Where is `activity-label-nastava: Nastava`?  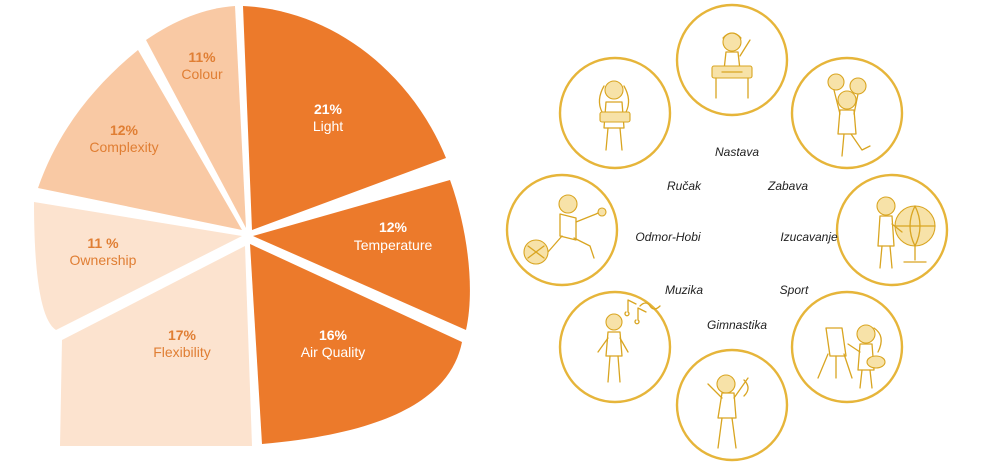
activity-label-nastava: Nastava is located at coordinates (737, 152).